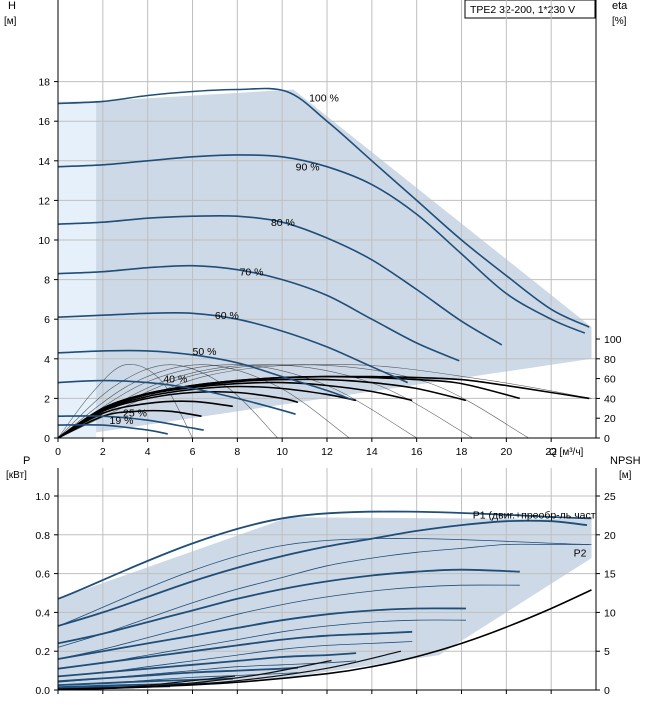 This screenshot has height=705, width=658. Describe the element at coordinates (58, 452) in the screenshot. I see `qh-x-tick-label: 0` at that location.